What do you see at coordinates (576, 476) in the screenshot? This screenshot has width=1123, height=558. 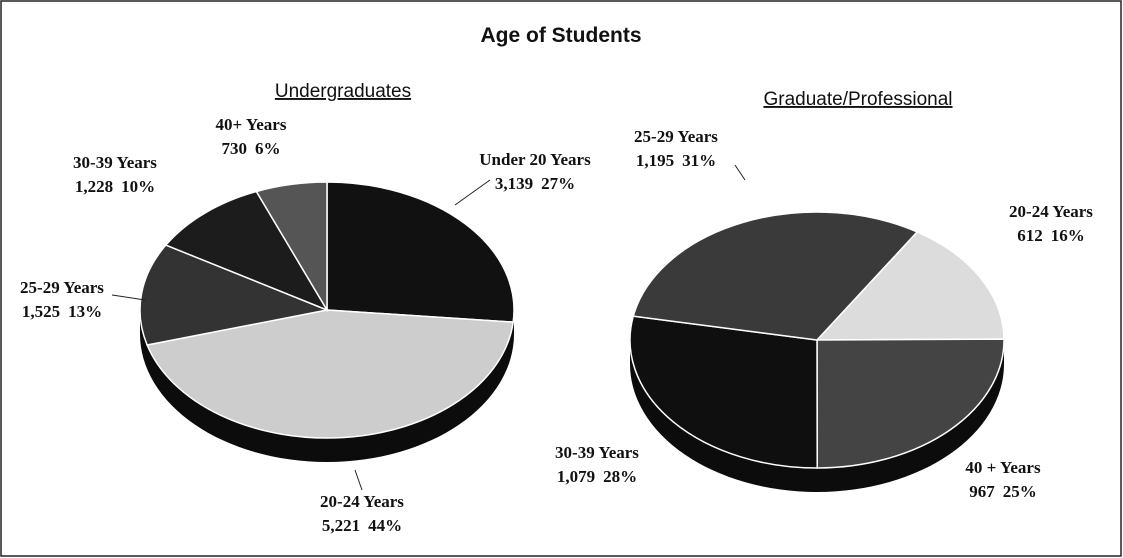 I see `value-label: 1,079` at bounding box center [576, 476].